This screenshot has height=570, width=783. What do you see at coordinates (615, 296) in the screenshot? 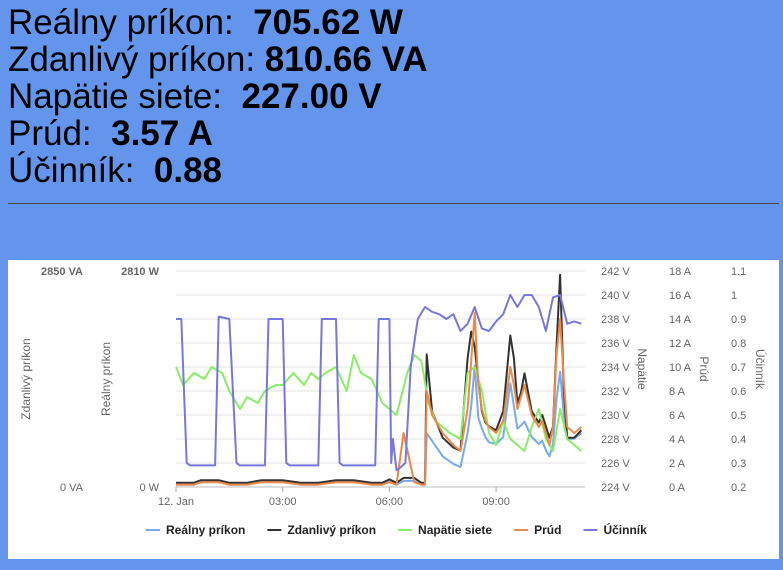
I see `y-tick-label: 240 V` at bounding box center [615, 296].